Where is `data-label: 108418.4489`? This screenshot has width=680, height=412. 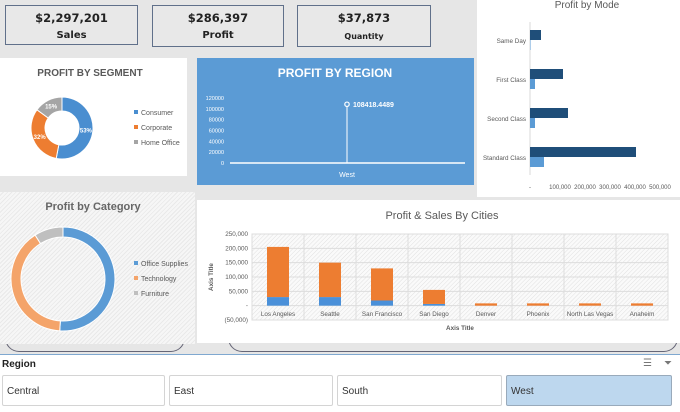 data-label: 108418.4489 is located at coordinates (373, 105).